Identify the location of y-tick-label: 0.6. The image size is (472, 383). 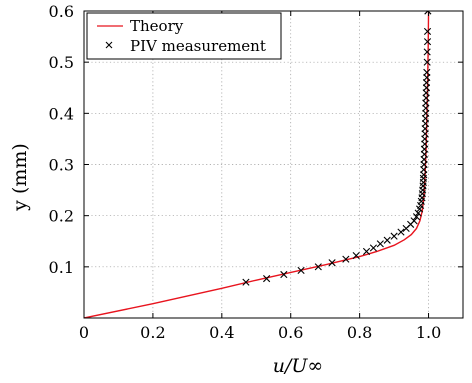
(61, 11).